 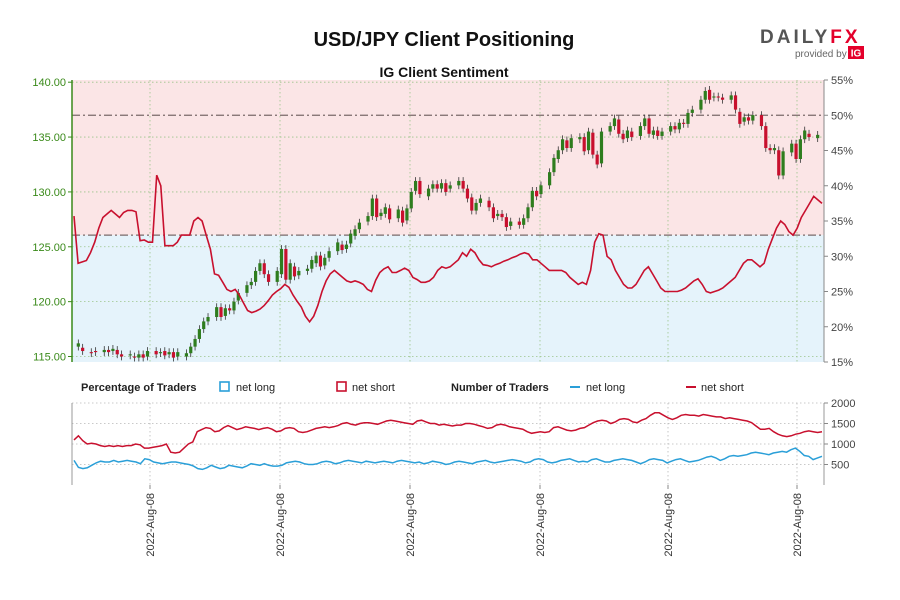 I want to click on legend-net-short-label: net short, so click(x=373, y=388).